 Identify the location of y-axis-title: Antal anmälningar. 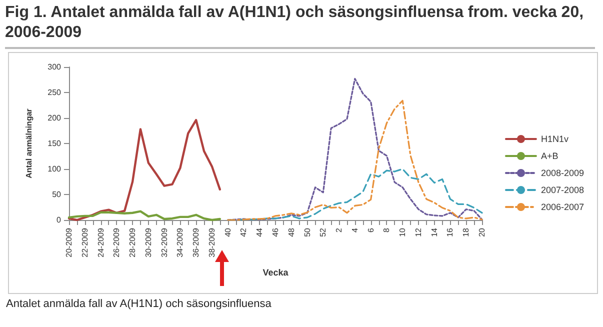
(29, 143).